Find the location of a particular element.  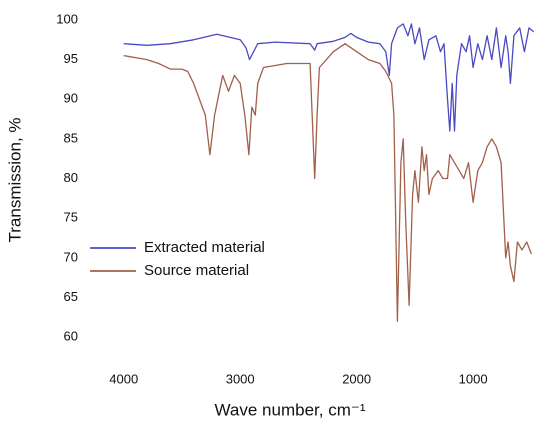

y-tick-label: 80 is located at coordinates (71, 177).